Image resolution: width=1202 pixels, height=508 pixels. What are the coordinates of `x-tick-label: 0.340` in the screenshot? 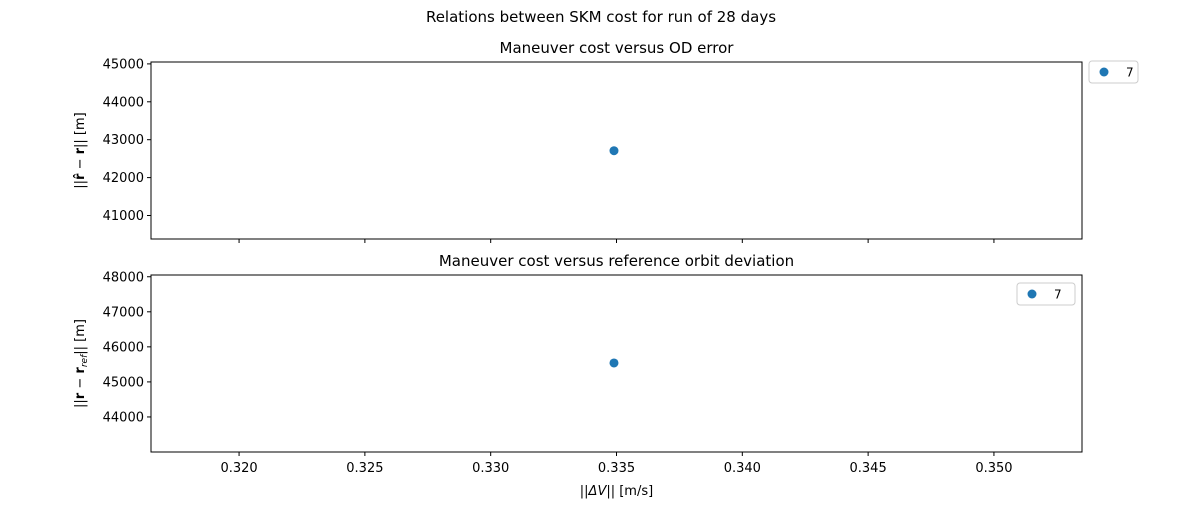 It's located at (742, 468).